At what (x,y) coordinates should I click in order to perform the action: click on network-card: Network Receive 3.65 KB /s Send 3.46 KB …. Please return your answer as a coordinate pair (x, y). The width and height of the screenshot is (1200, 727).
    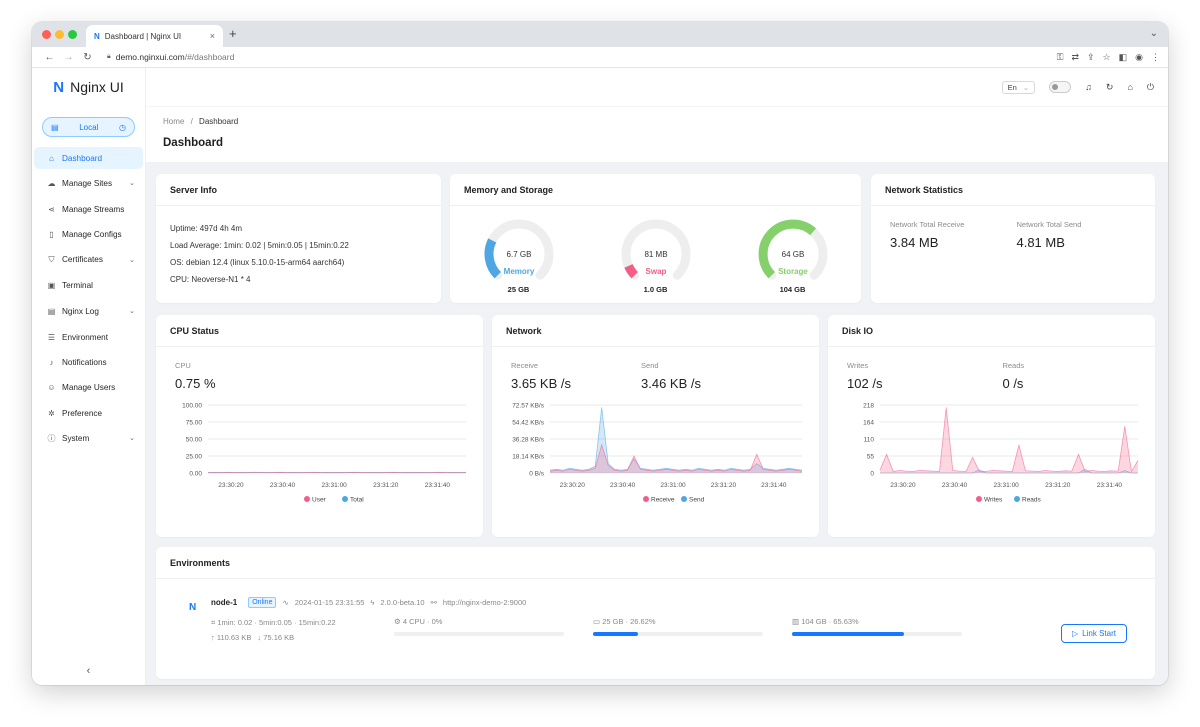
    Looking at the image, I should click on (655, 426).